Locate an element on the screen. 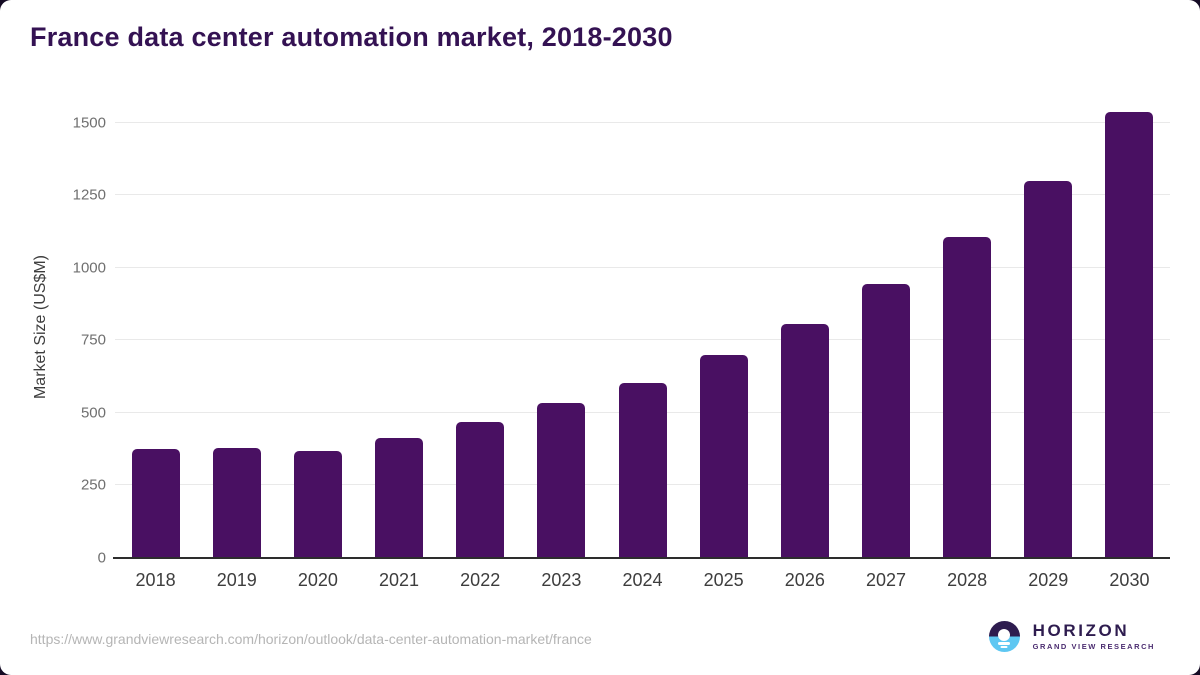 Image resolution: width=1200 pixels, height=675 pixels. x-tick-label-2020: 2020 is located at coordinates (317, 580).